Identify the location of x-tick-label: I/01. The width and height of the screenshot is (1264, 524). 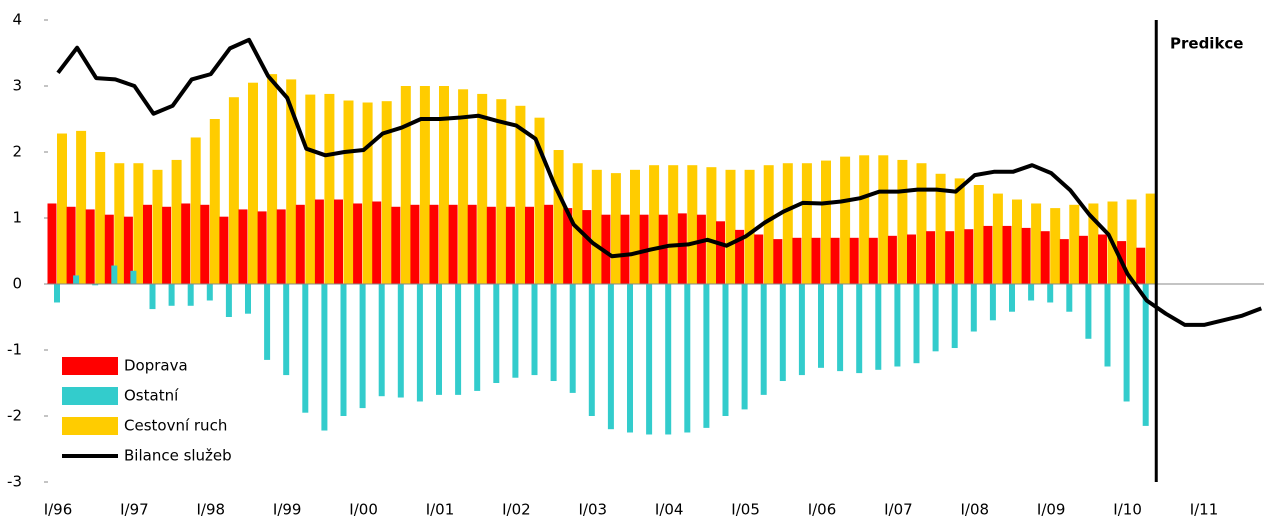
(440, 510).